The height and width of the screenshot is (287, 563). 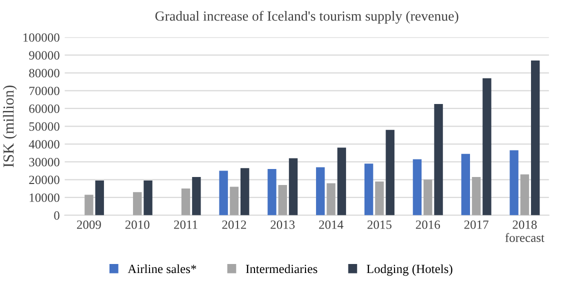 What do you see at coordinates (476, 224) in the screenshot?
I see `x-tick-label: 2017` at bounding box center [476, 224].